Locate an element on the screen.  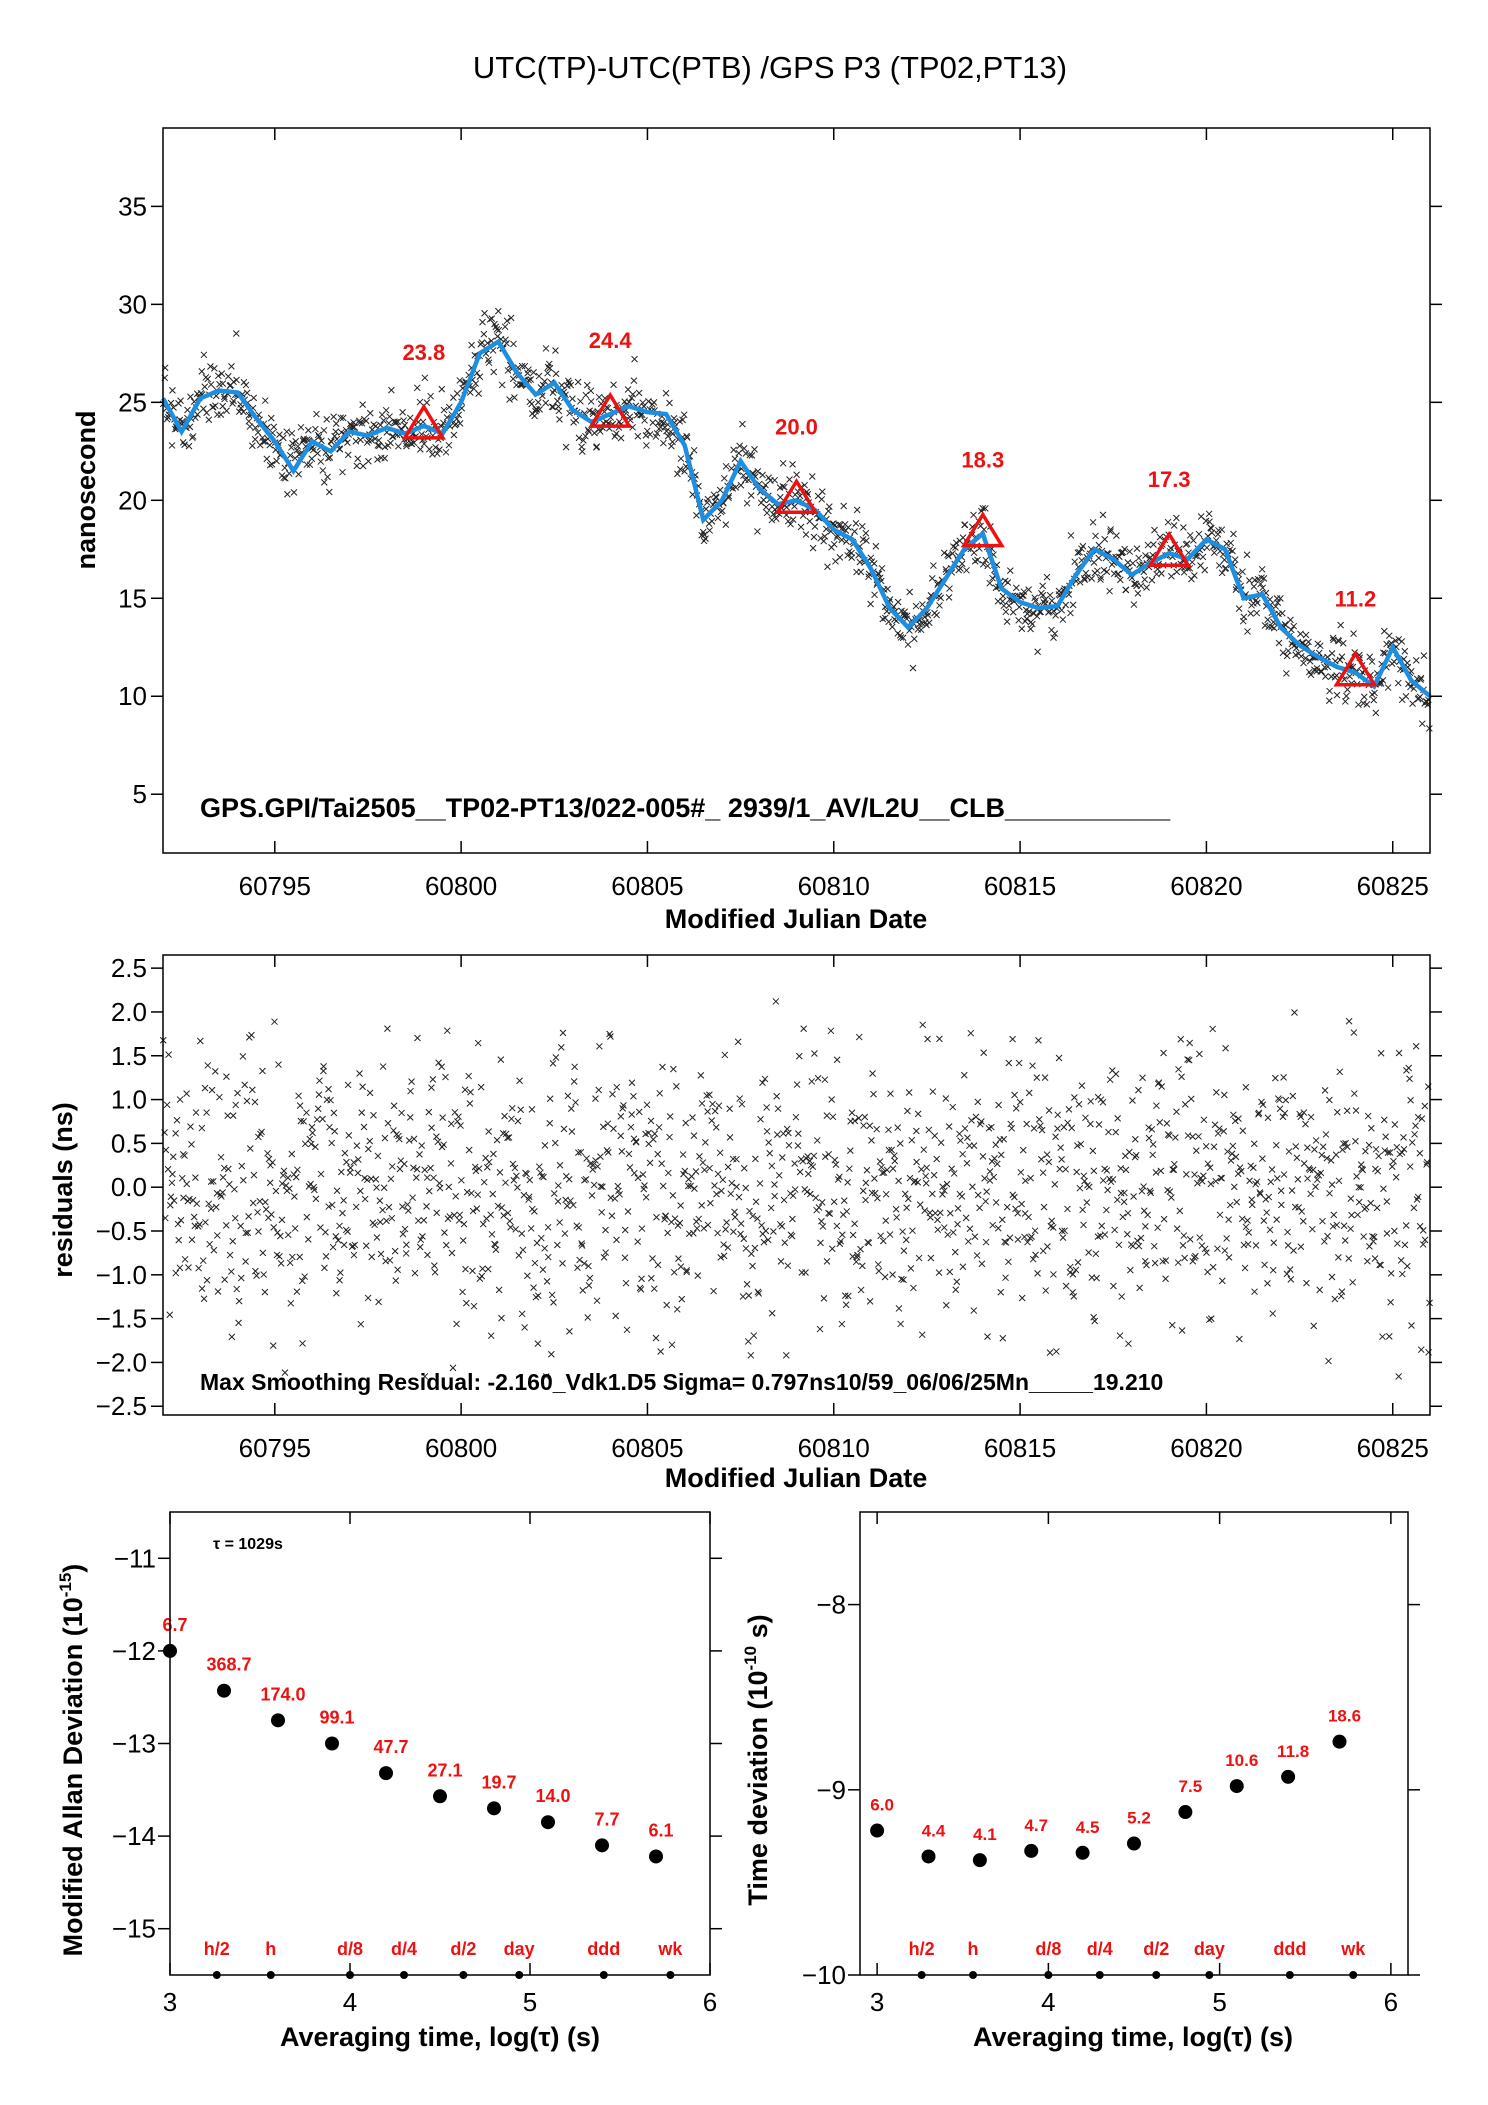
p3-time-mark-label: d/2 is located at coordinates (463, 1949).